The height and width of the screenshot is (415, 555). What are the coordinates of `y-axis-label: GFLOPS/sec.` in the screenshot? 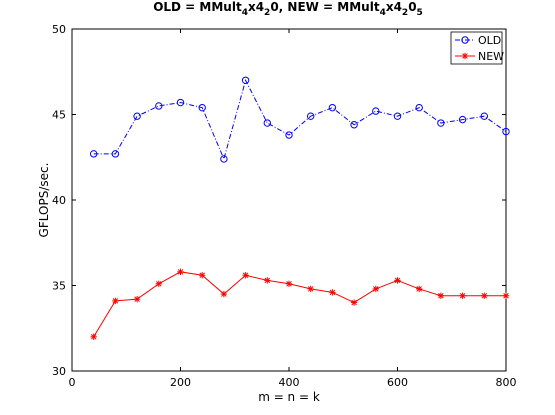 It's located at (44, 200).